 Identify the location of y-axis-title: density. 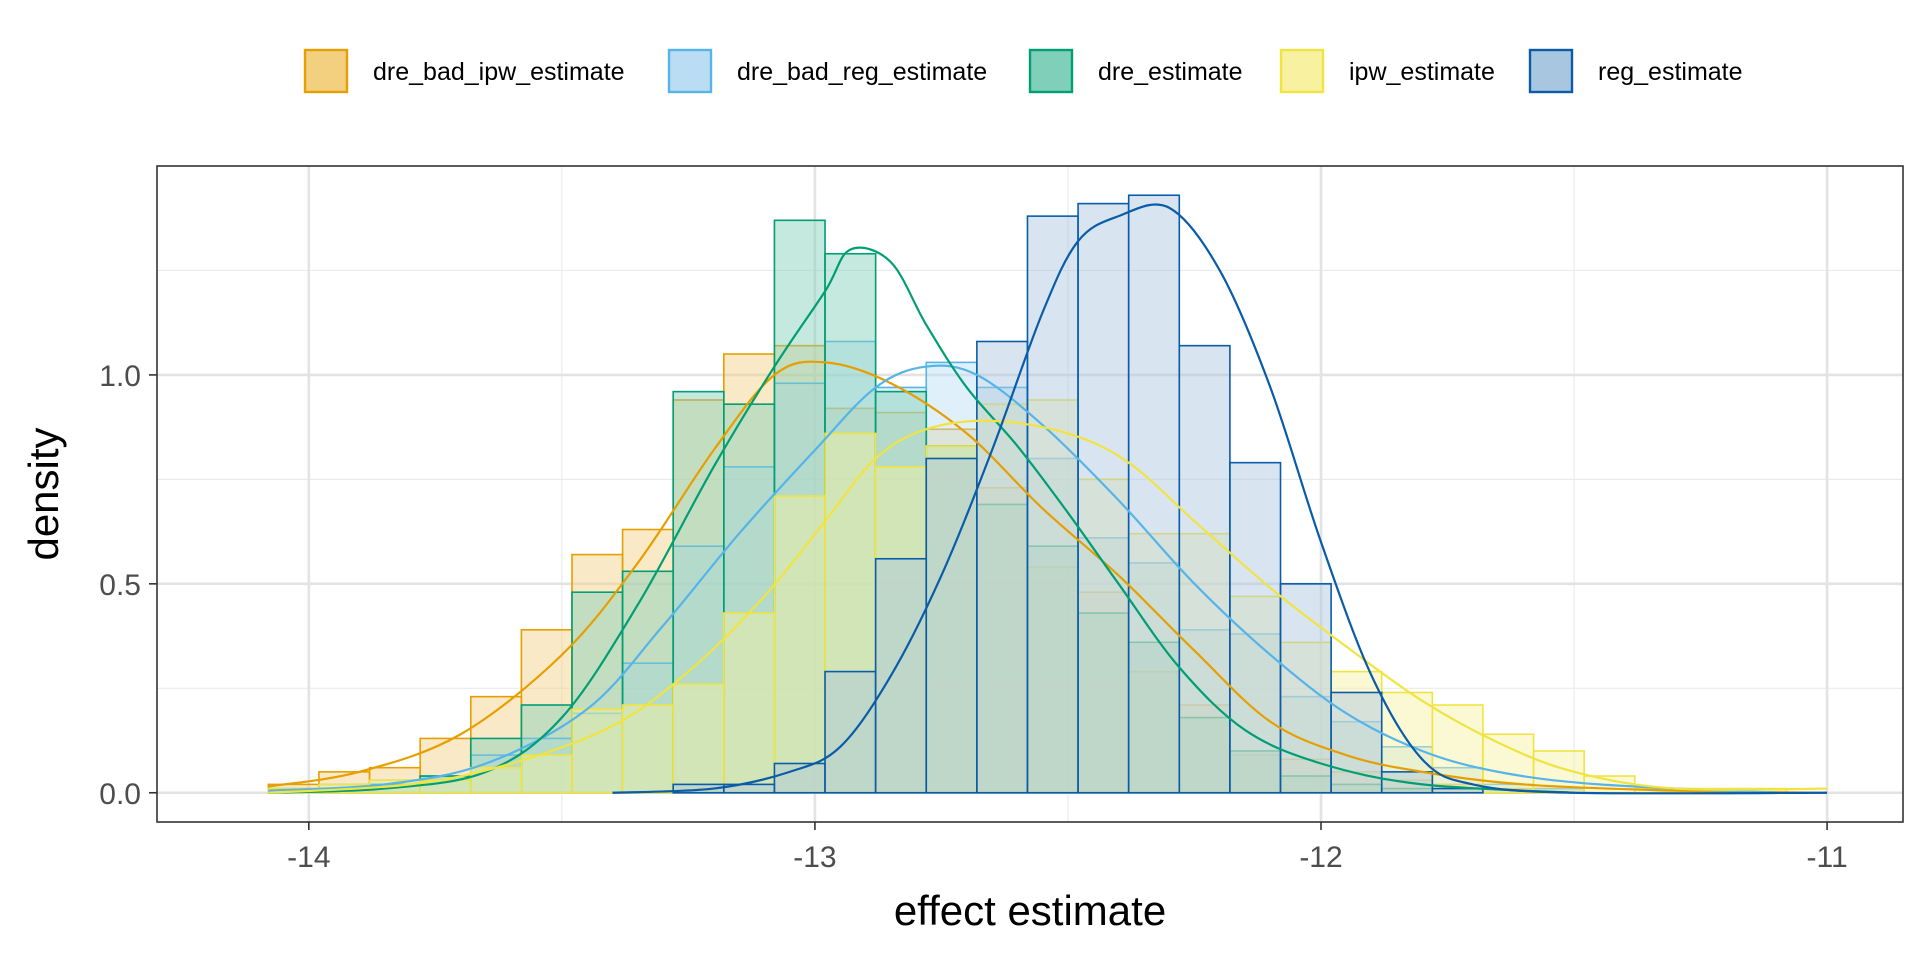
(43, 493).